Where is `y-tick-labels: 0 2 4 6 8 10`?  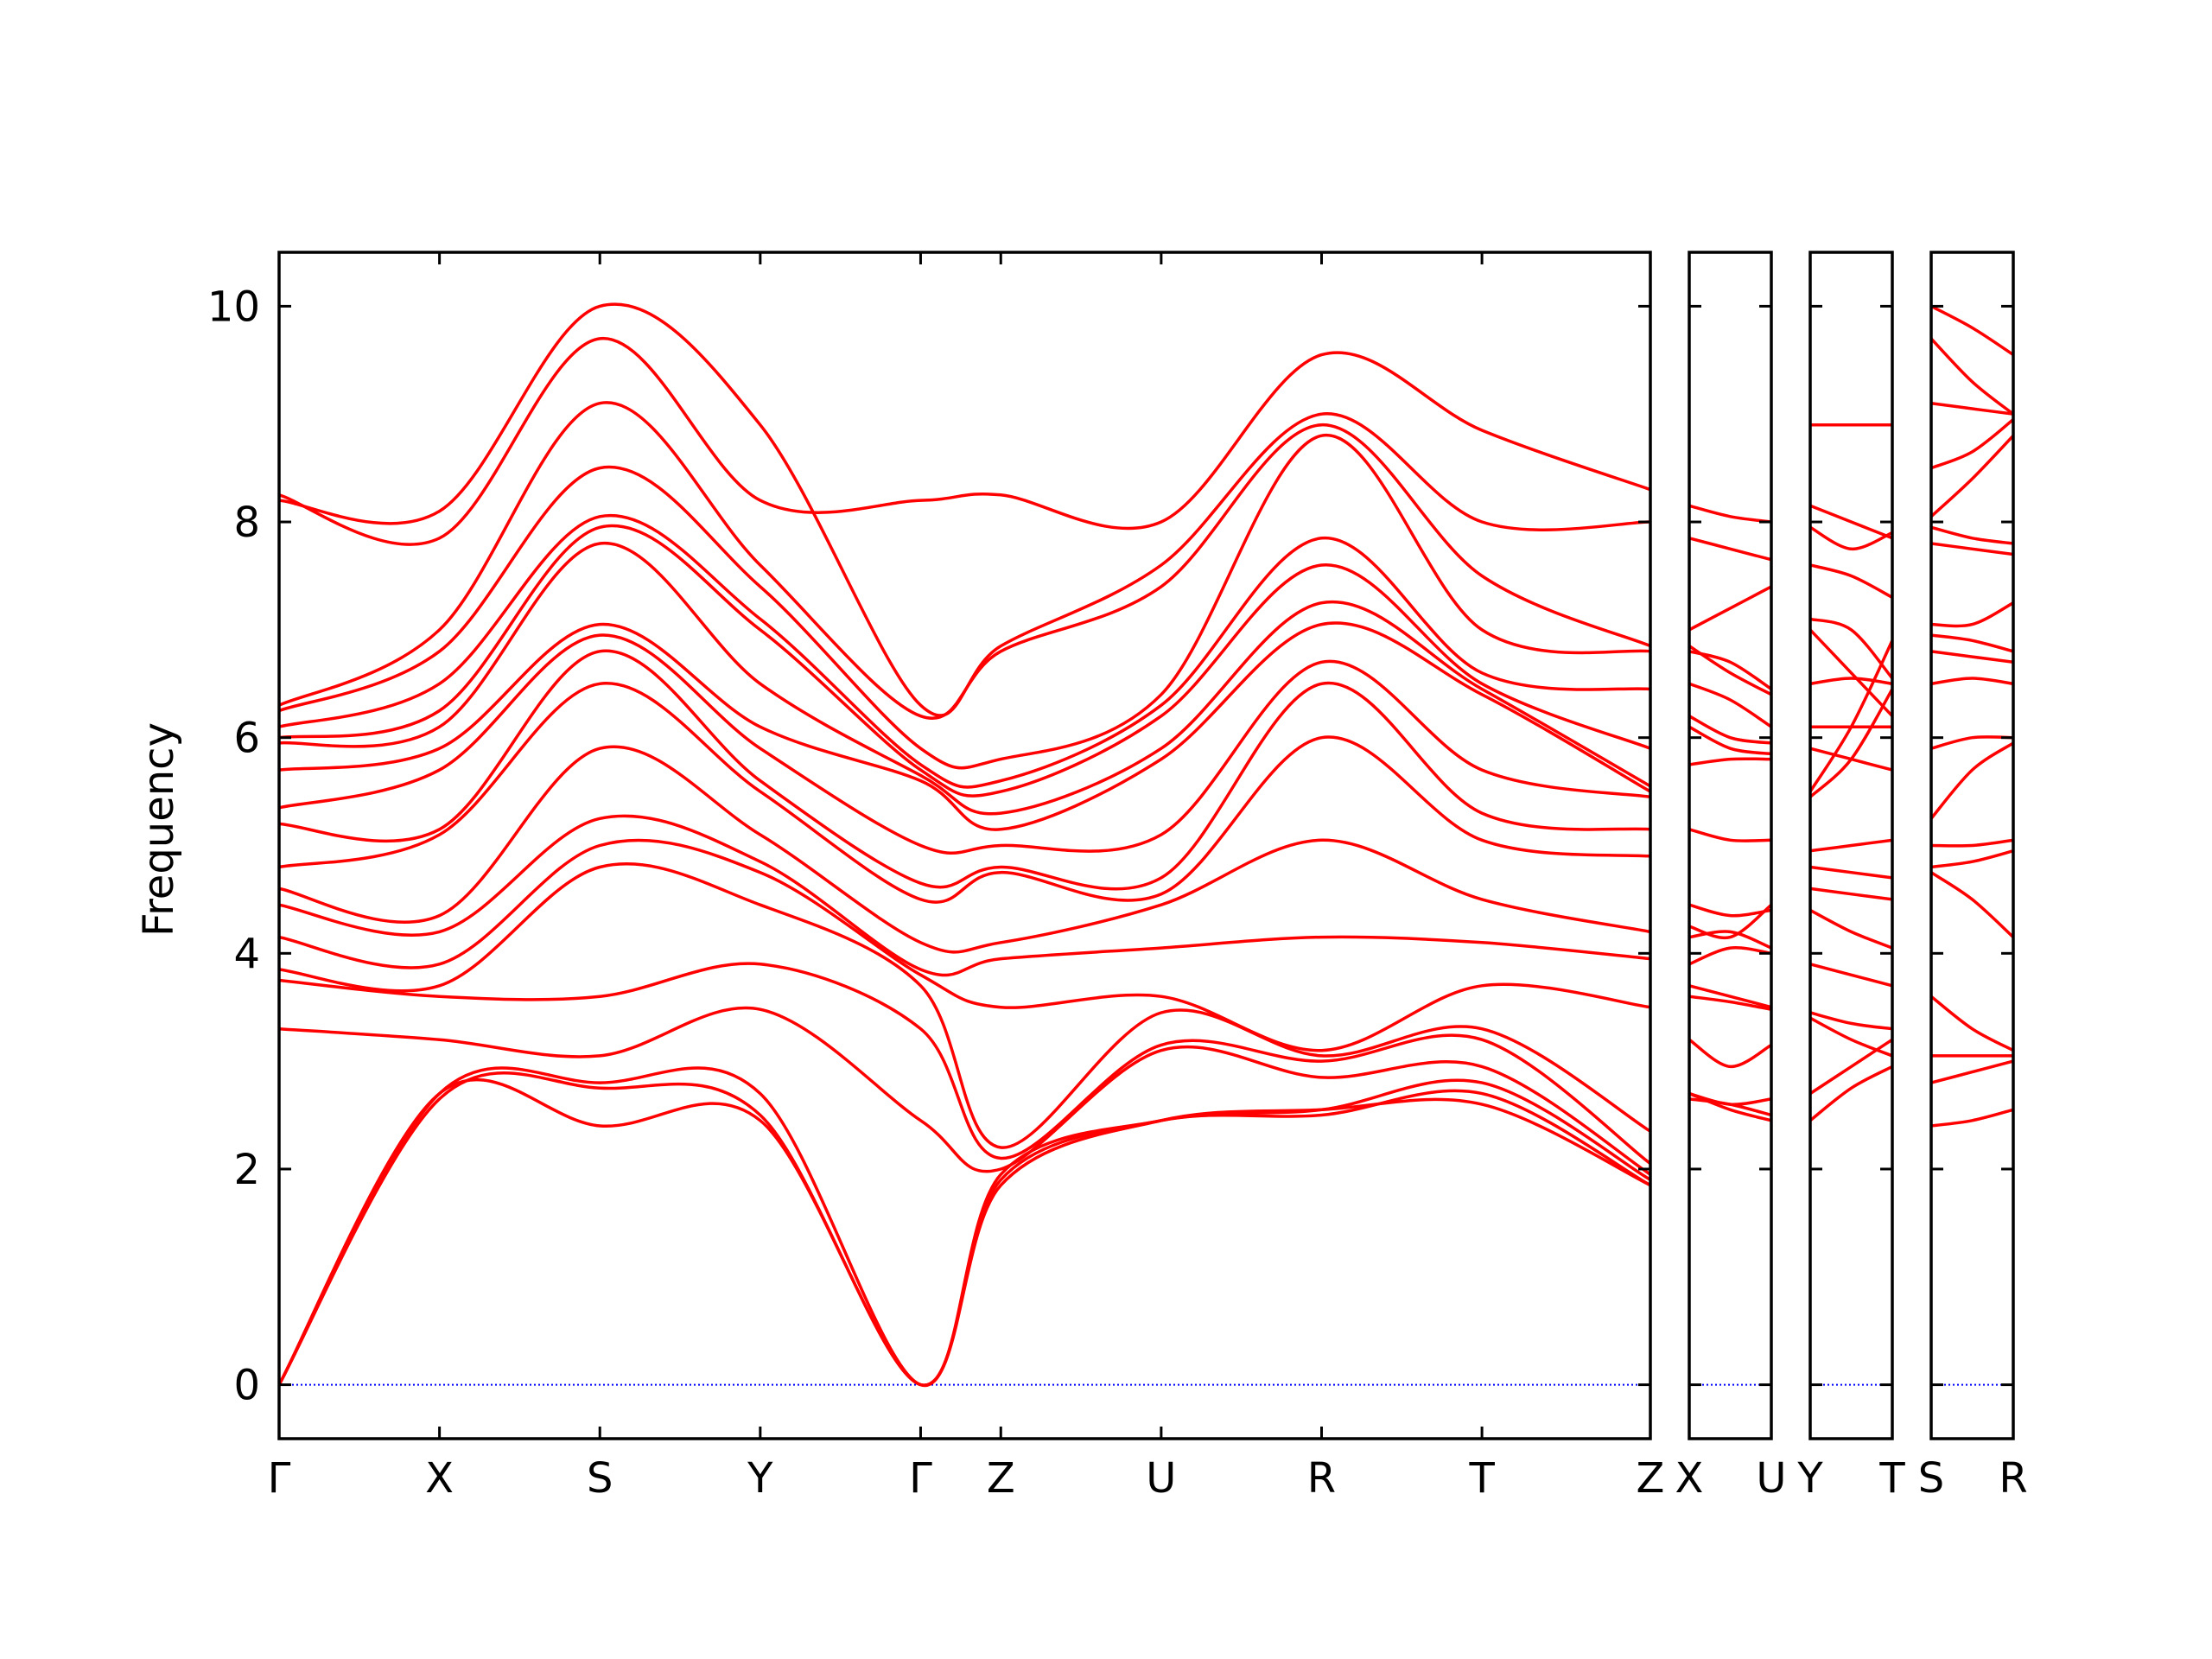 y-tick-labels: 0 2 4 6 8 10 is located at coordinates (233, 846).